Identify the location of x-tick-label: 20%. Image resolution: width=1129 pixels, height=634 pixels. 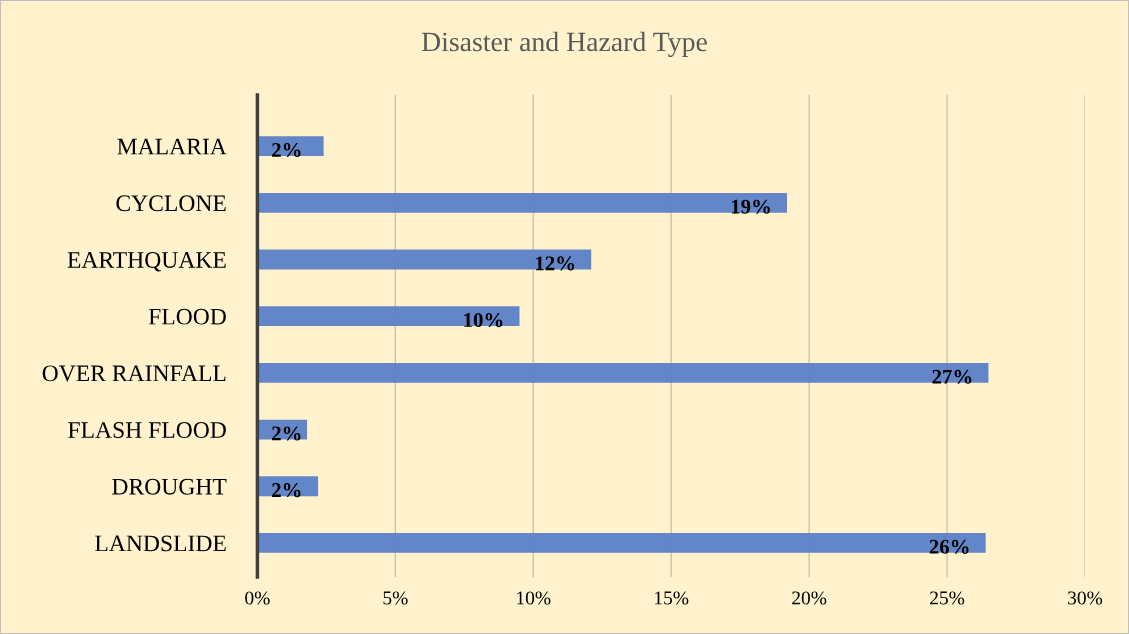
(809, 598).